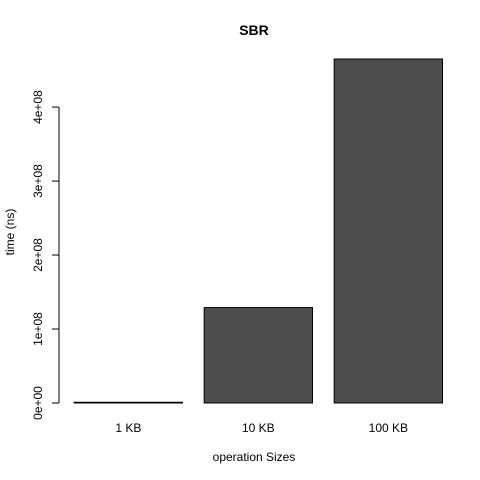 This screenshot has width=480, height=480. Describe the element at coordinates (10, 232) in the screenshot. I see `y-axis-label: time (ns)` at that location.